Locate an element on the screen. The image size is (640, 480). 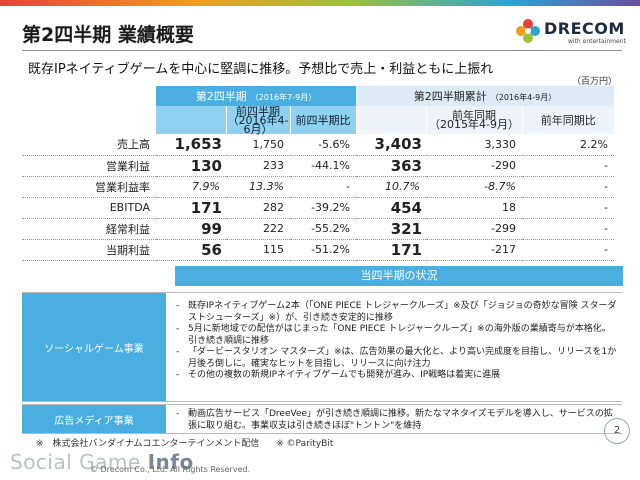
prev-quarter-header: 前四半期 （2016年4-6月） is located at coordinates (257, 120).